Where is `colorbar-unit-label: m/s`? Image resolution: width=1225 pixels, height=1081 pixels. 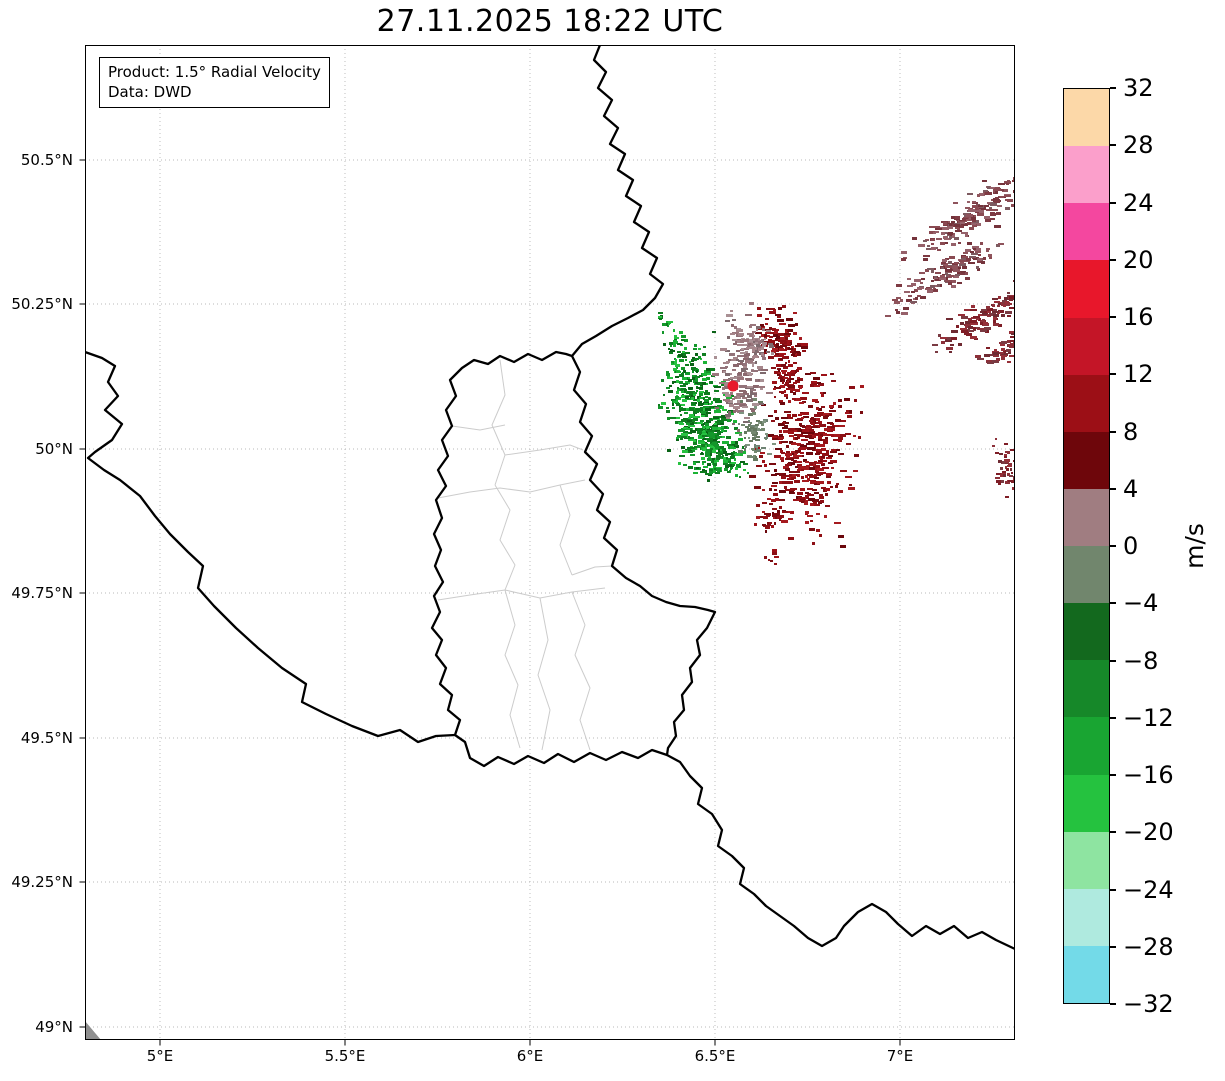 colorbar-unit-label: m/s is located at coordinates (1194, 546).